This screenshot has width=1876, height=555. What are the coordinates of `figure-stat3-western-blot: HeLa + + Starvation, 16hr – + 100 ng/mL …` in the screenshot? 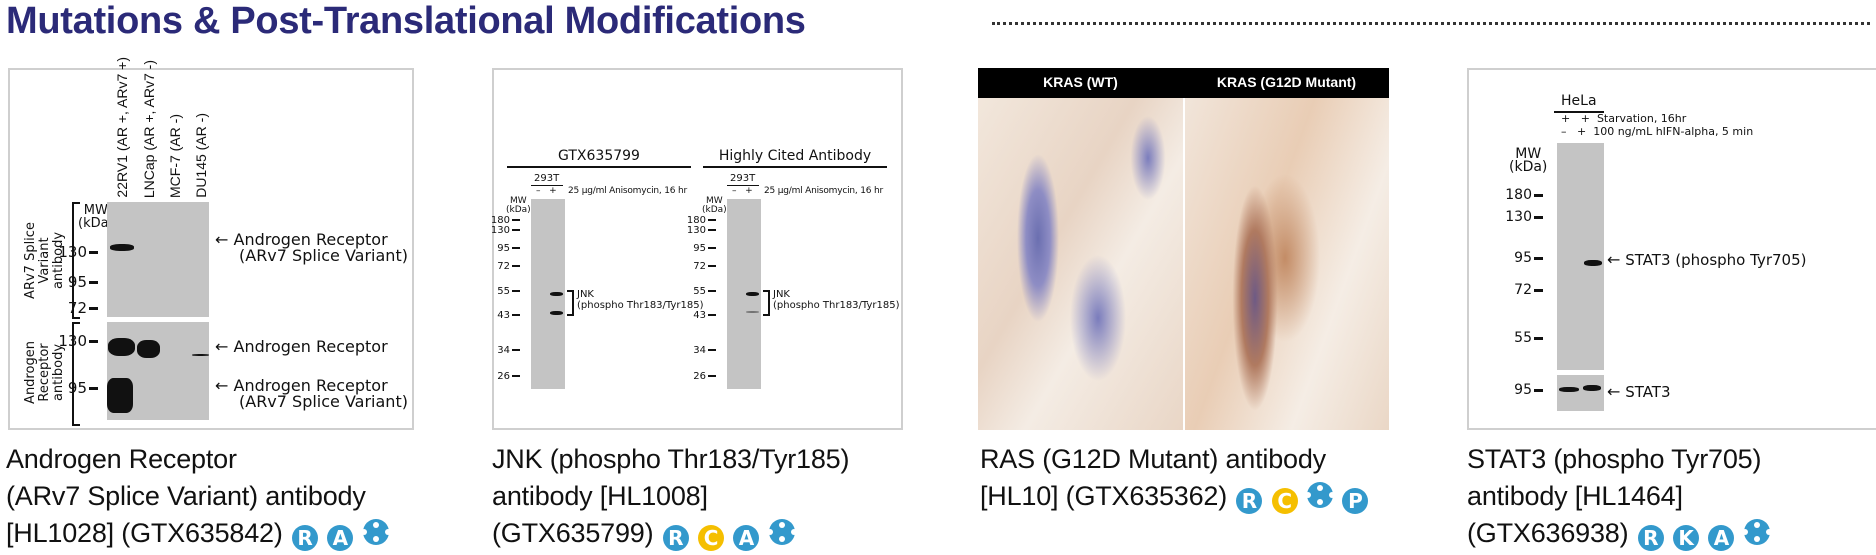 It's located at (1671, 249).